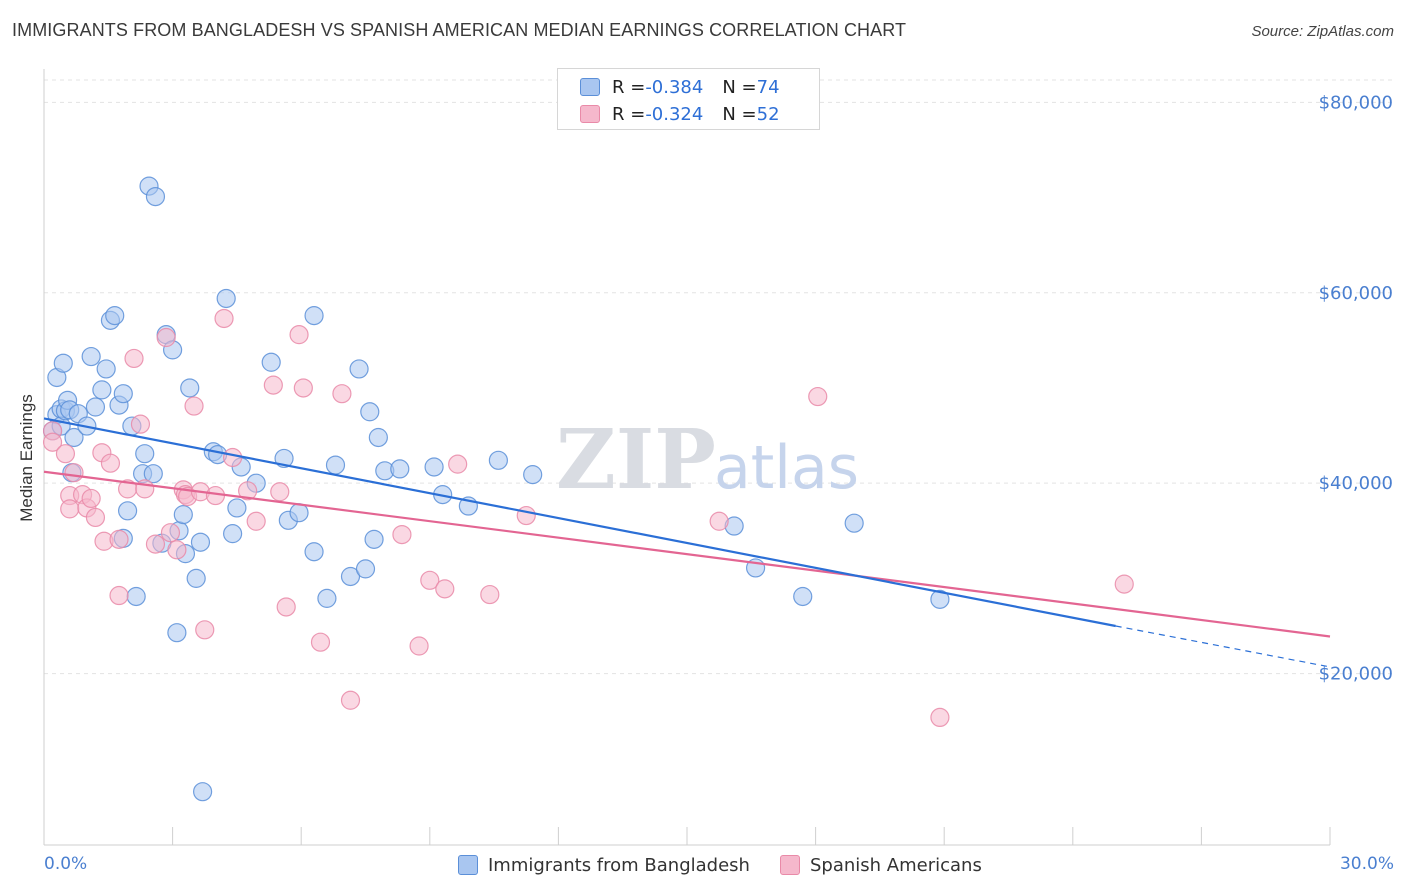  I want to click on legend-r-value: -0.324, so click(674, 114).